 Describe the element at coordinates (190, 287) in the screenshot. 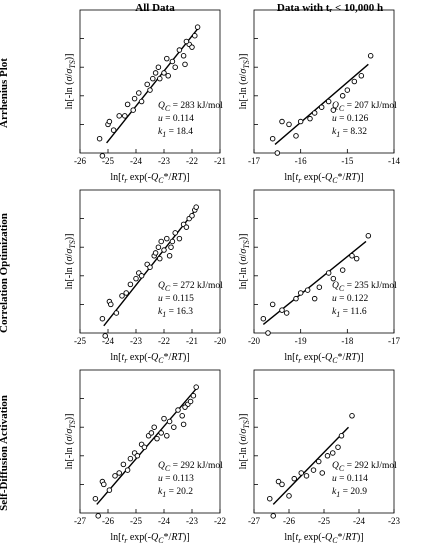

I see `annotation-activation-energy: QC = 272 kJ/mol` at that location.